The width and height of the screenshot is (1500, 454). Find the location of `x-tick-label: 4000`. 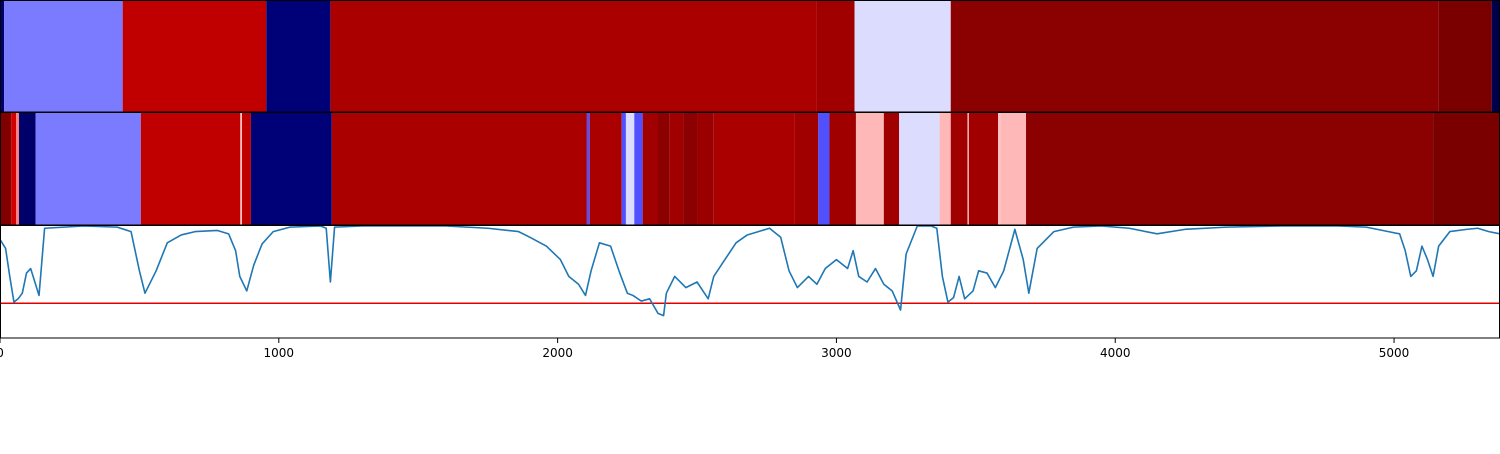

x-tick-label: 4000 is located at coordinates (1115, 353).